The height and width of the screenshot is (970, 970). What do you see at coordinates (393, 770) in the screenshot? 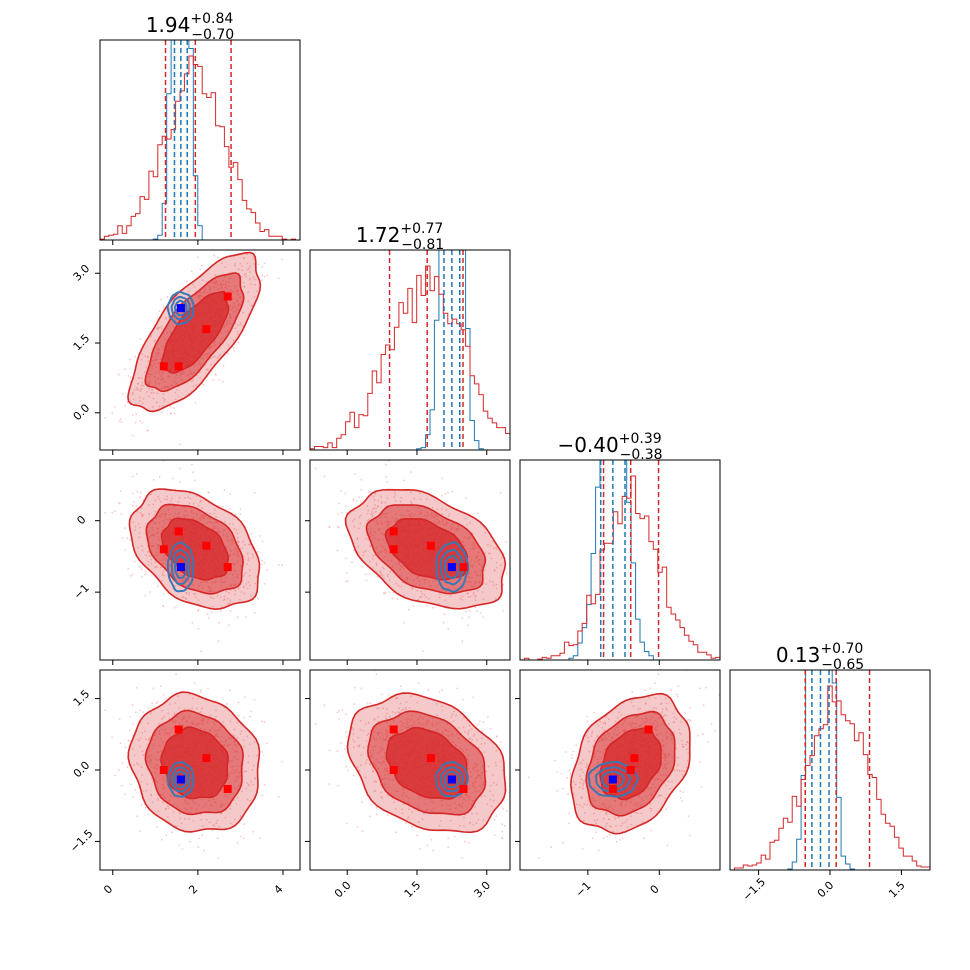
I see `red-marker` at bounding box center [393, 770].